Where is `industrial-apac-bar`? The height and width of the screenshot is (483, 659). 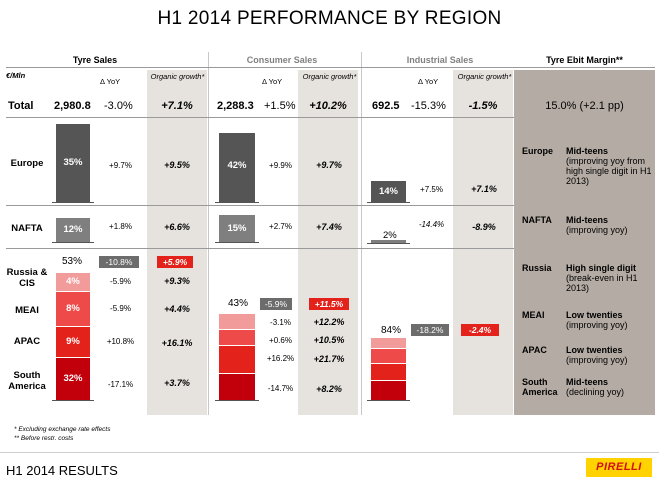
industrial-apac-bar is located at coordinates (388, 372).